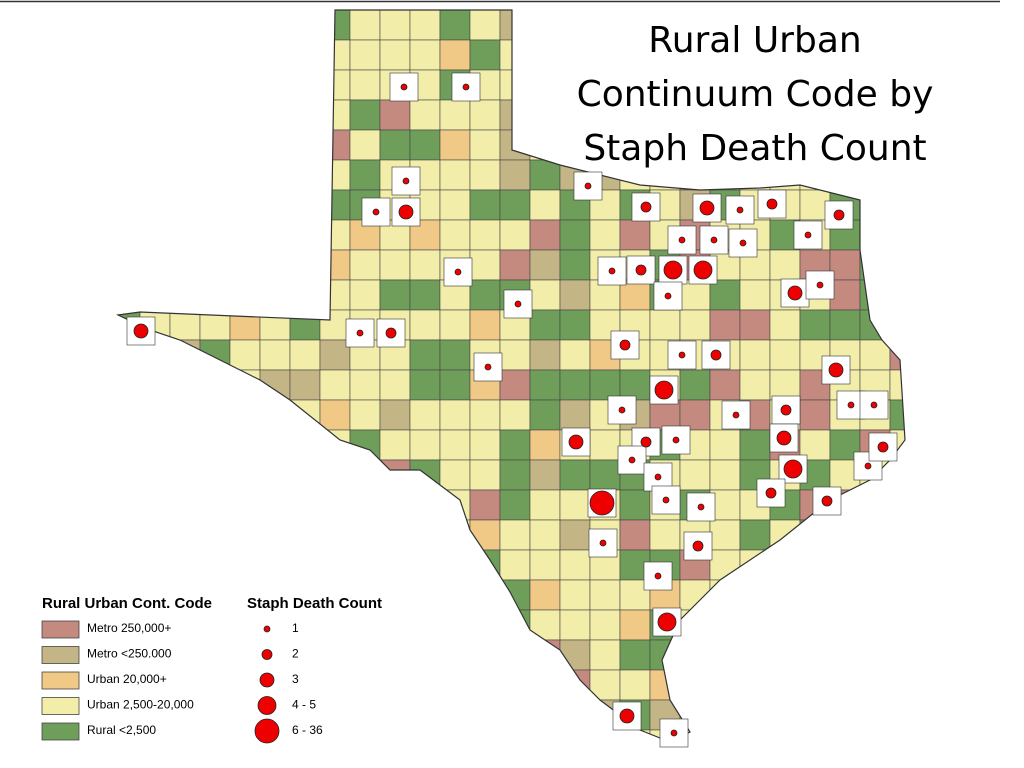 The height and width of the screenshot is (768, 1024). I want to click on legend-label: 1, so click(295, 628).